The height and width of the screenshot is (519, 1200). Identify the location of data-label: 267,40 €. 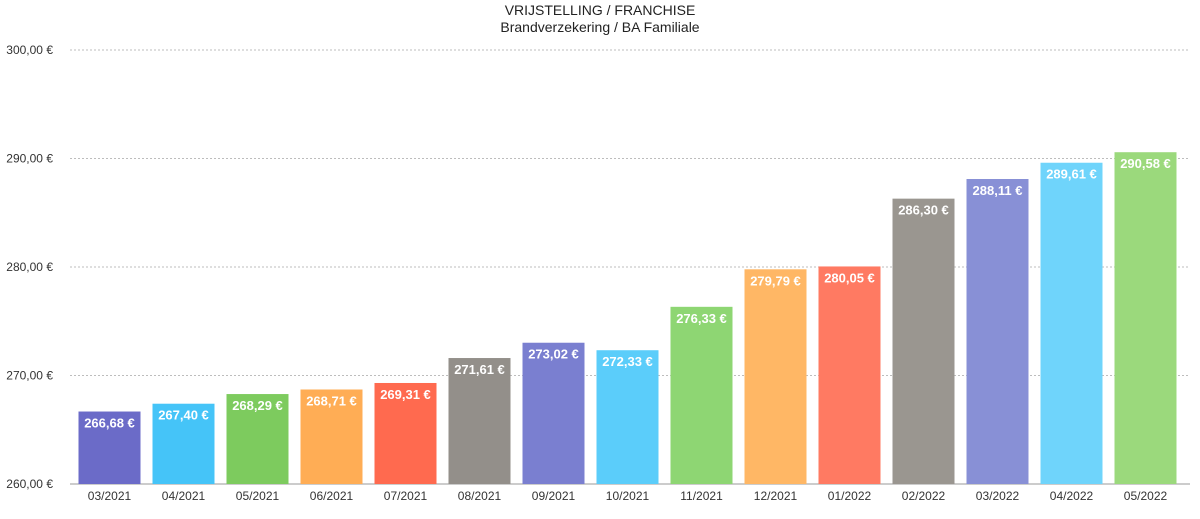
(183, 415).